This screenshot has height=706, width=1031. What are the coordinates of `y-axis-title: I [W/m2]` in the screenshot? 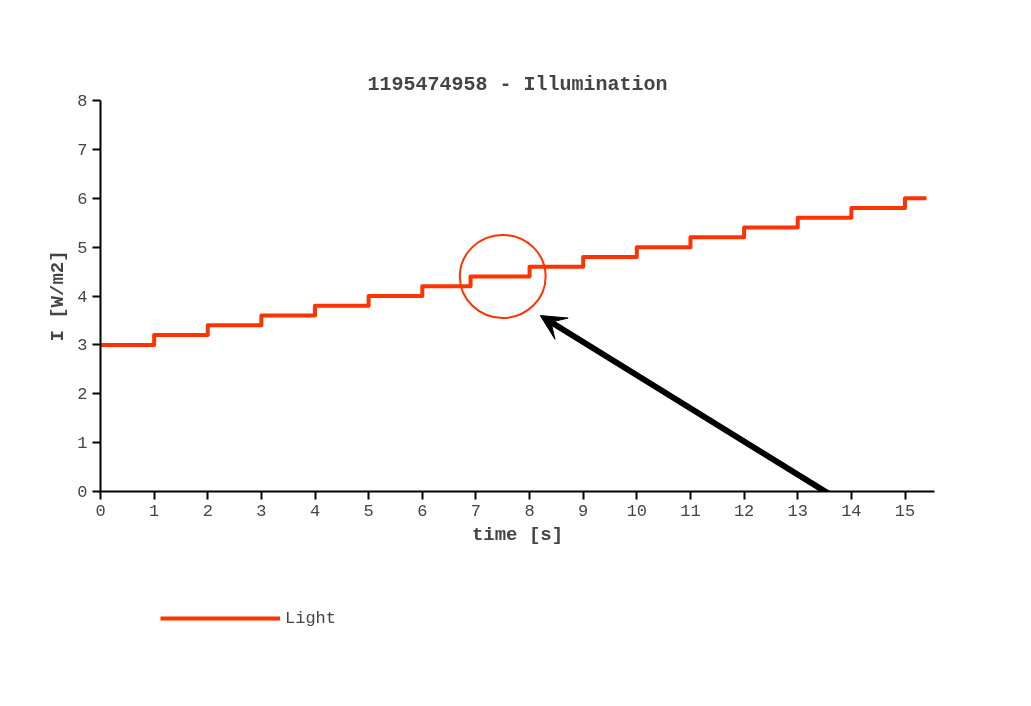 It's located at (58, 296).